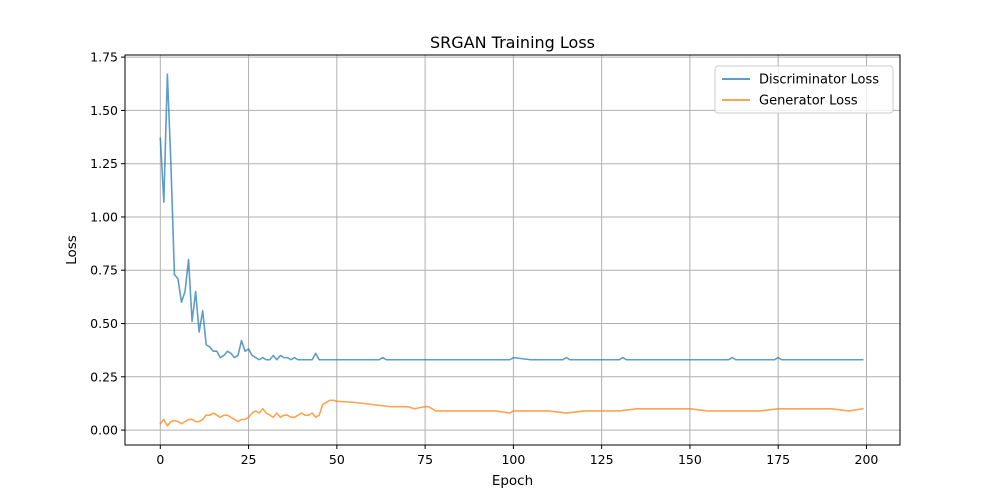  I want to click on x-tick-label: 150, so click(690, 459).